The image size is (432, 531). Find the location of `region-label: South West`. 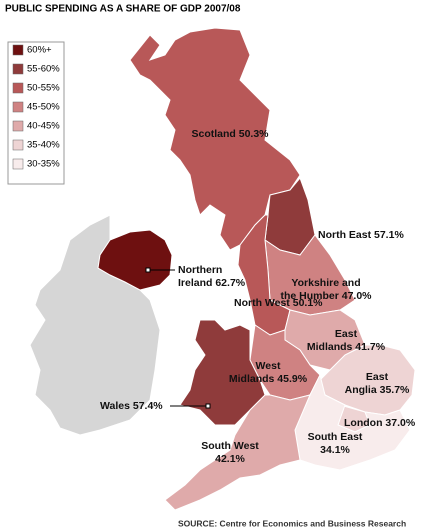

region-label: South West is located at coordinates (230, 446).